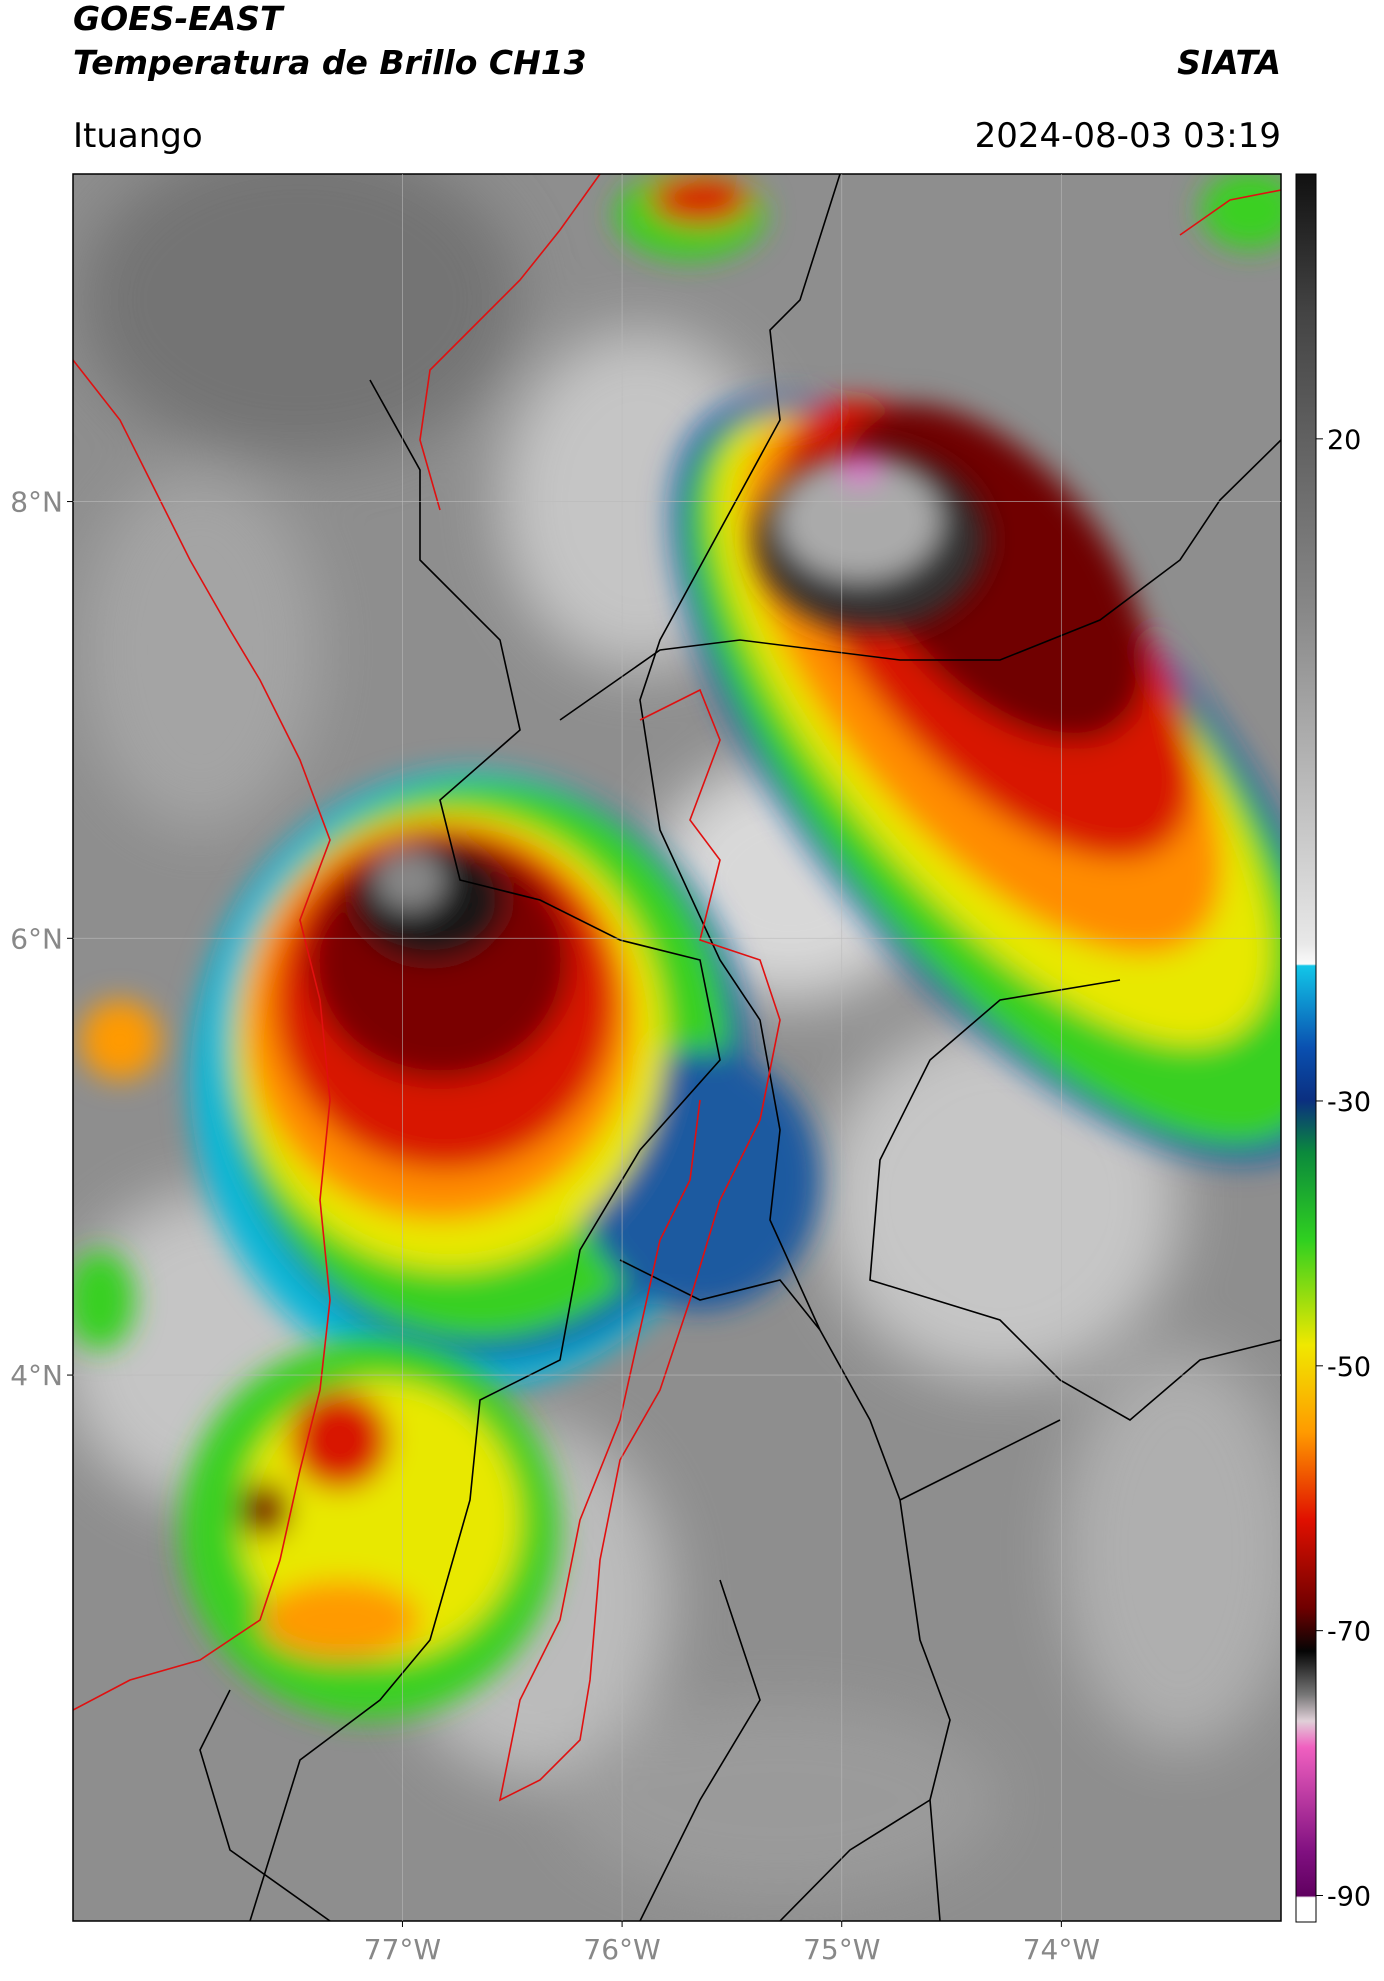  What do you see at coordinates (179, 19) in the screenshot?
I see `title: GOES-EAST` at bounding box center [179, 19].